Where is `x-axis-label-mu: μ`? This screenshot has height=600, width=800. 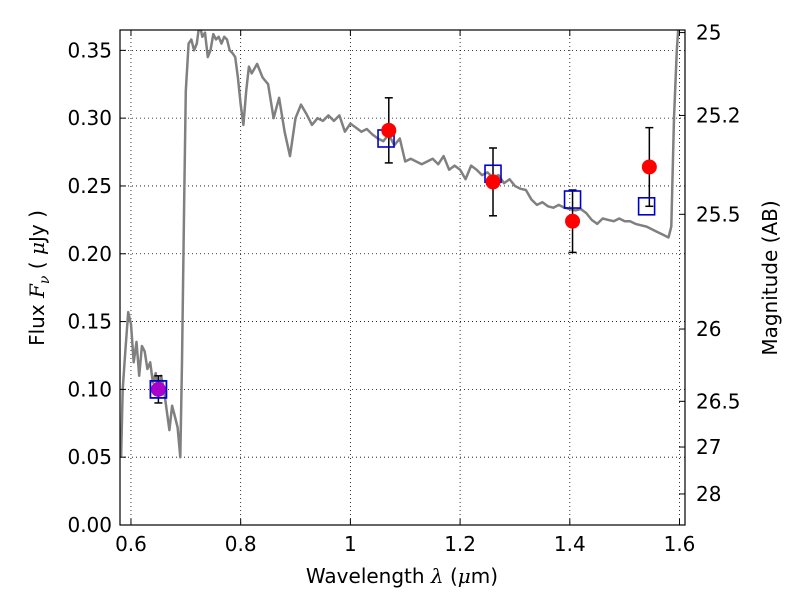
x-axis-label-mu: μ is located at coordinates (464, 576).